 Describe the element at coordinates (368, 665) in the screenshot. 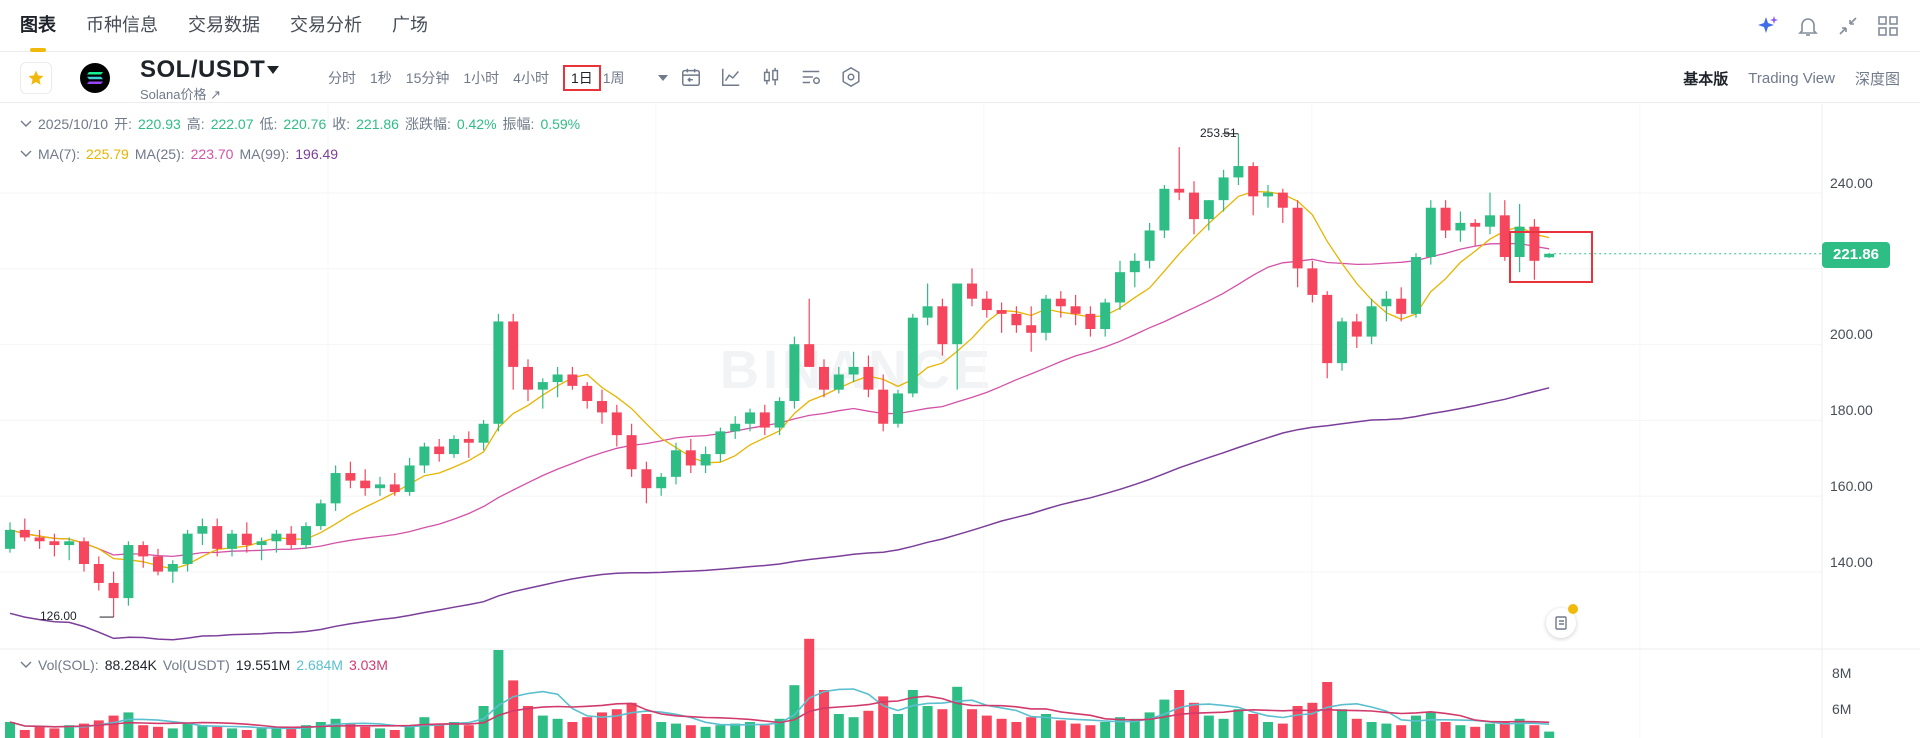

I see `vol-ma-long-value: 3.03M` at that location.